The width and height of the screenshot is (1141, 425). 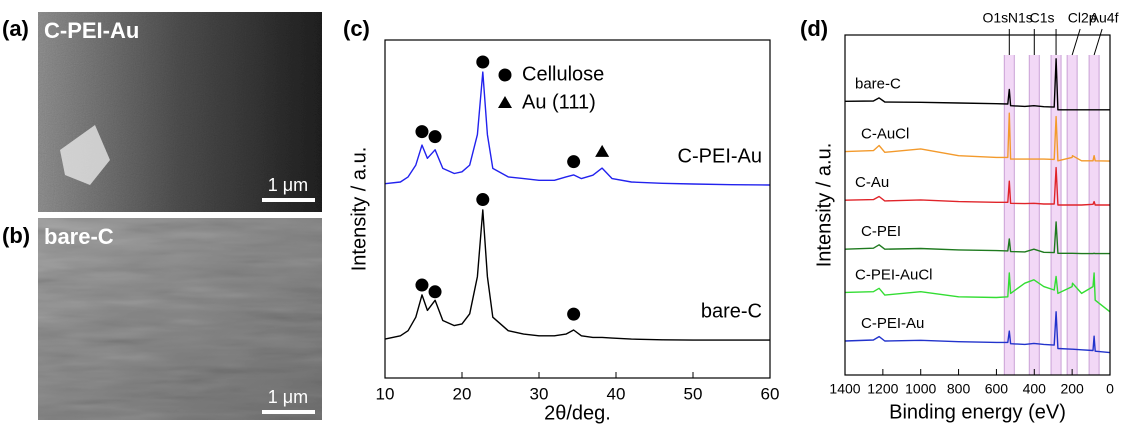 What do you see at coordinates (1020, 18) in the screenshot?
I see `peak-label: N1s` at bounding box center [1020, 18].